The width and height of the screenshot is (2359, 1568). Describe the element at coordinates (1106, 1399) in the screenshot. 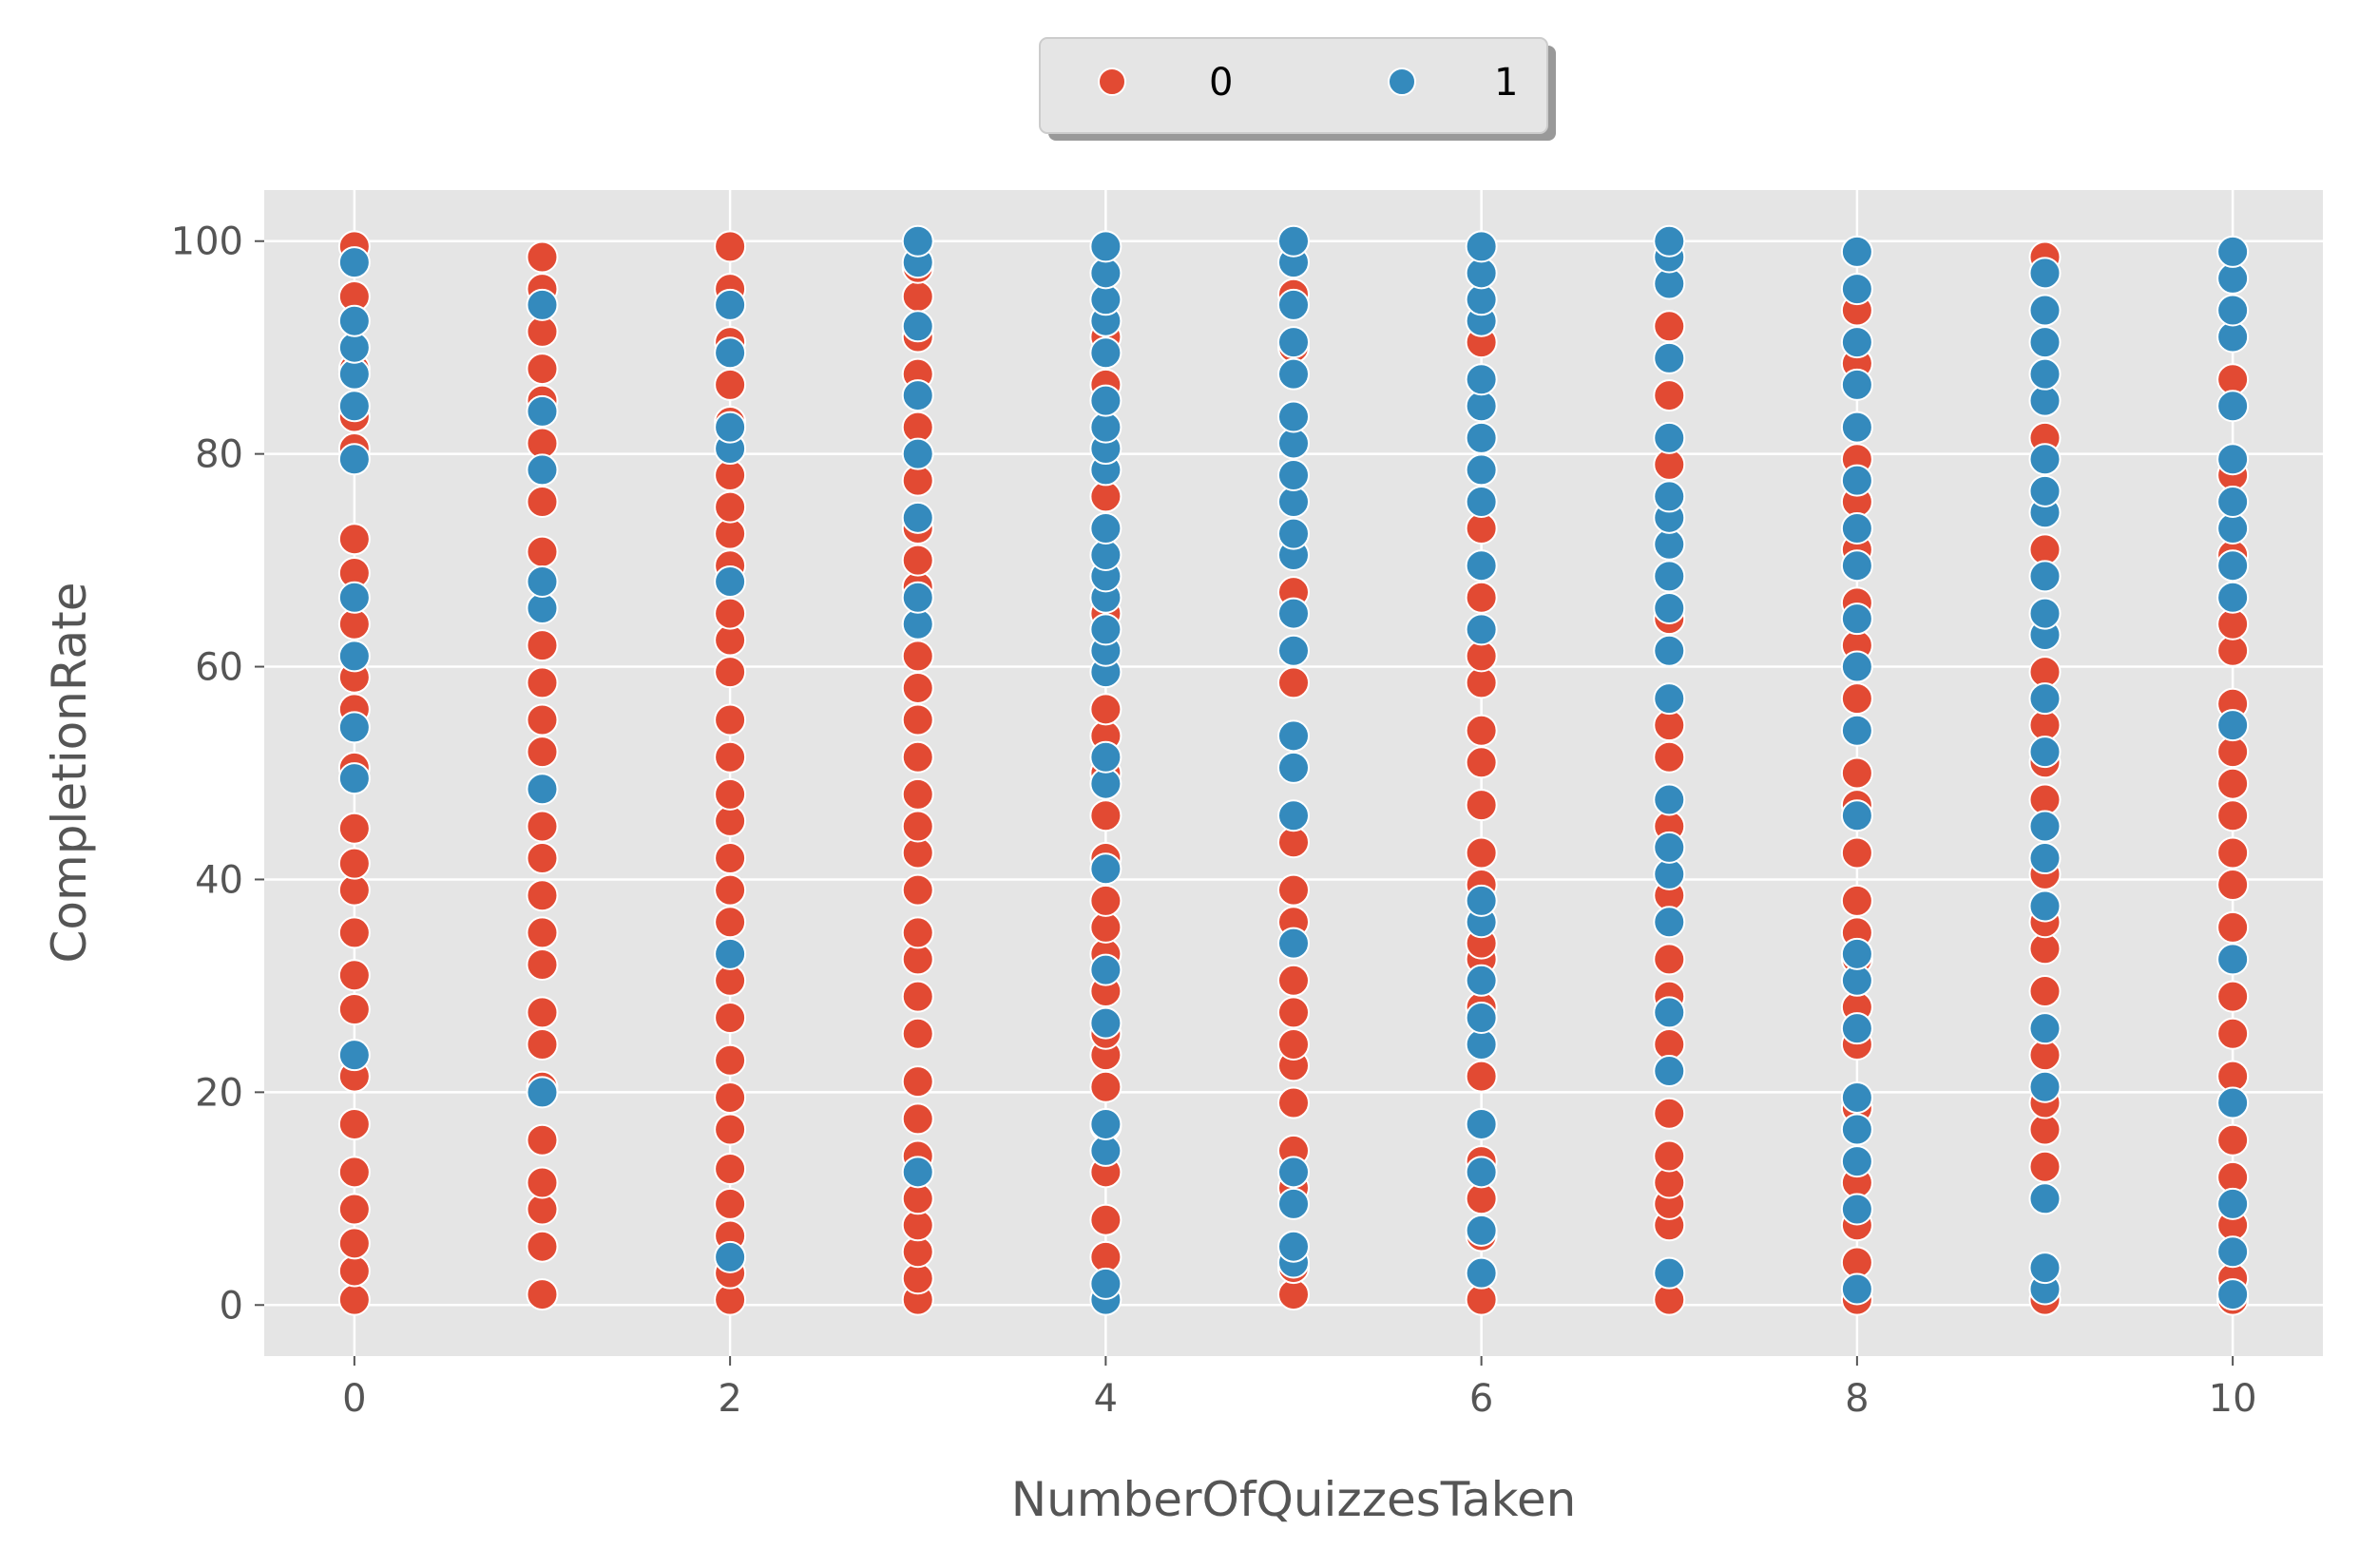

I see `x-tick-label: 4` at that location.